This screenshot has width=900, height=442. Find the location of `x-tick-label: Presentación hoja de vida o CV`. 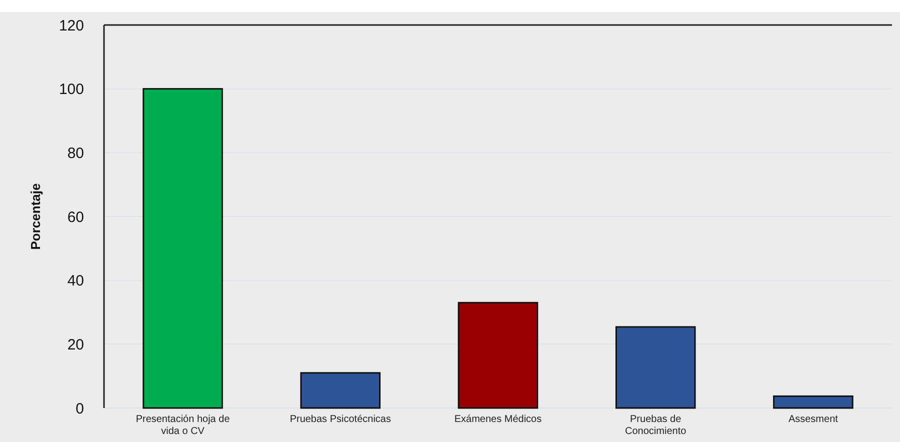

x-tick-label: Presentación hoja de vida o CV is located at coordinates (183, 425).